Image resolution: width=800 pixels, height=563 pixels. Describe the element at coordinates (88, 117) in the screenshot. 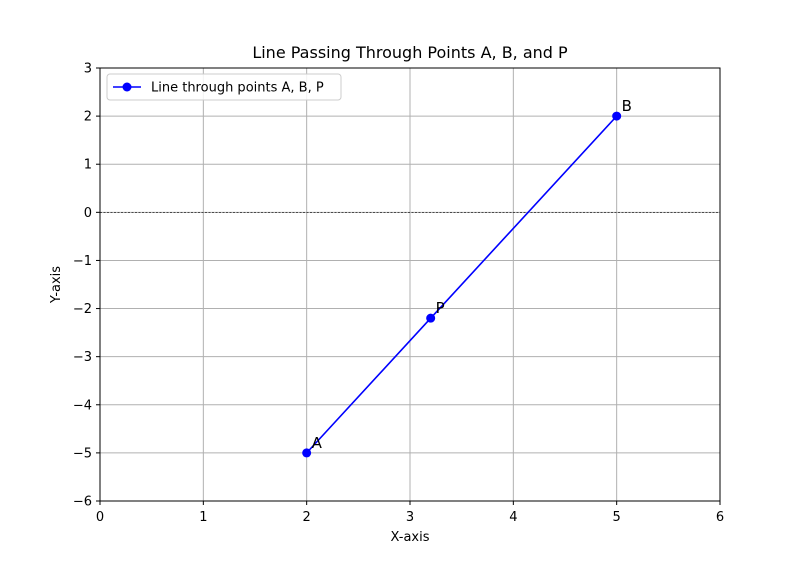

I see `y-tick-label: 2` at that location.